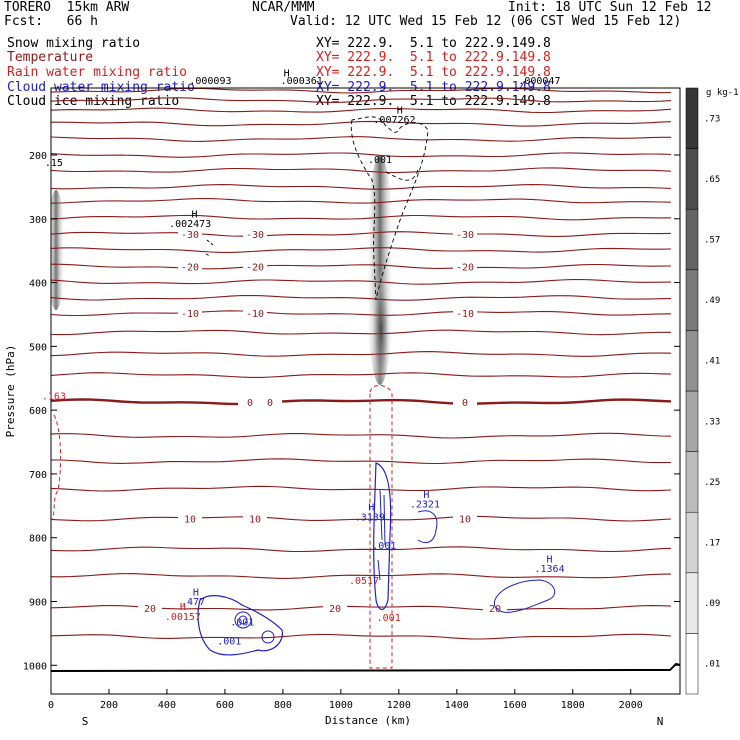 This screenshot has height=740, width=740. I want to click on contour-value-label: .477, so click(193, 602).